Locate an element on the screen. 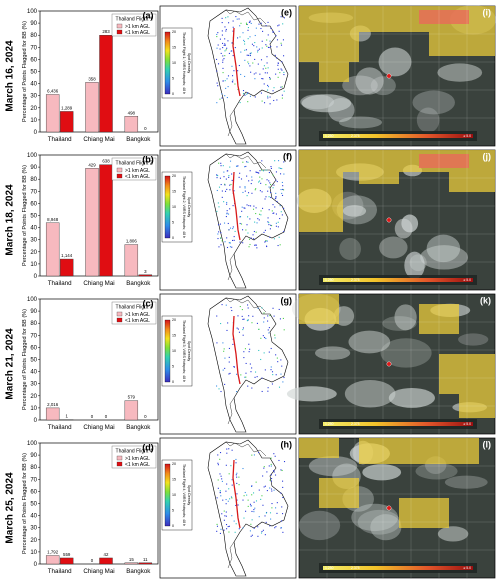  aerosol-overlay is located at coordinates (319, 309).